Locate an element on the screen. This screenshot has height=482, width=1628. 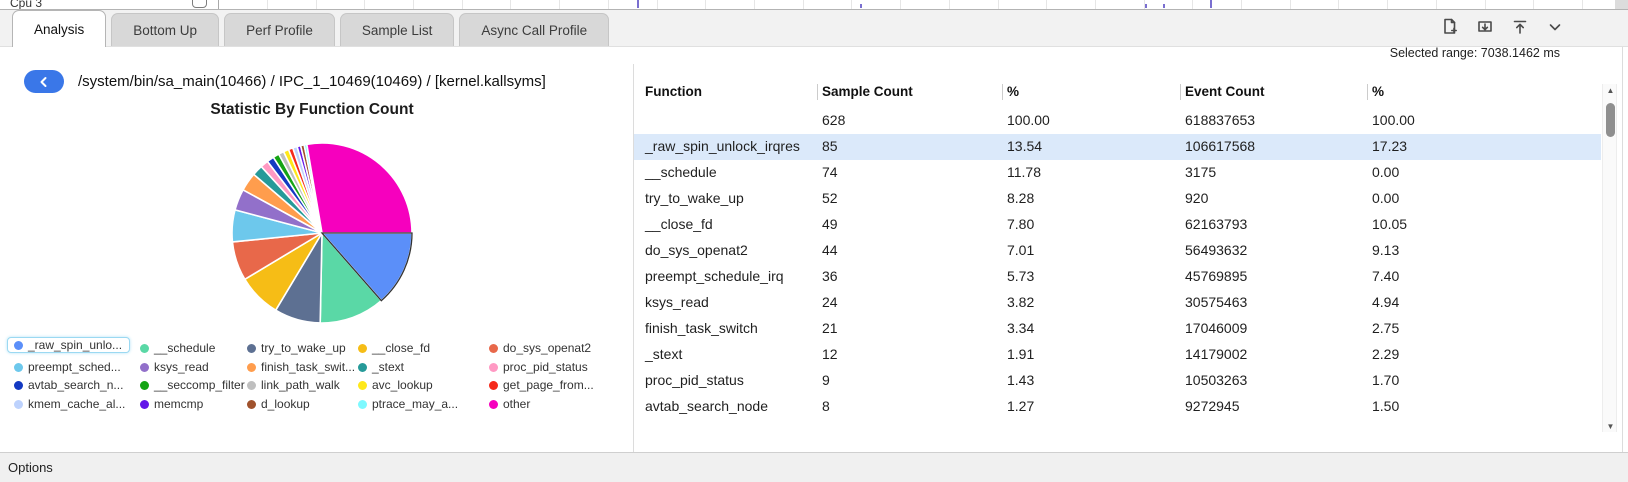
legend-item-_stext: _stext is located at coordinates (381, 367).